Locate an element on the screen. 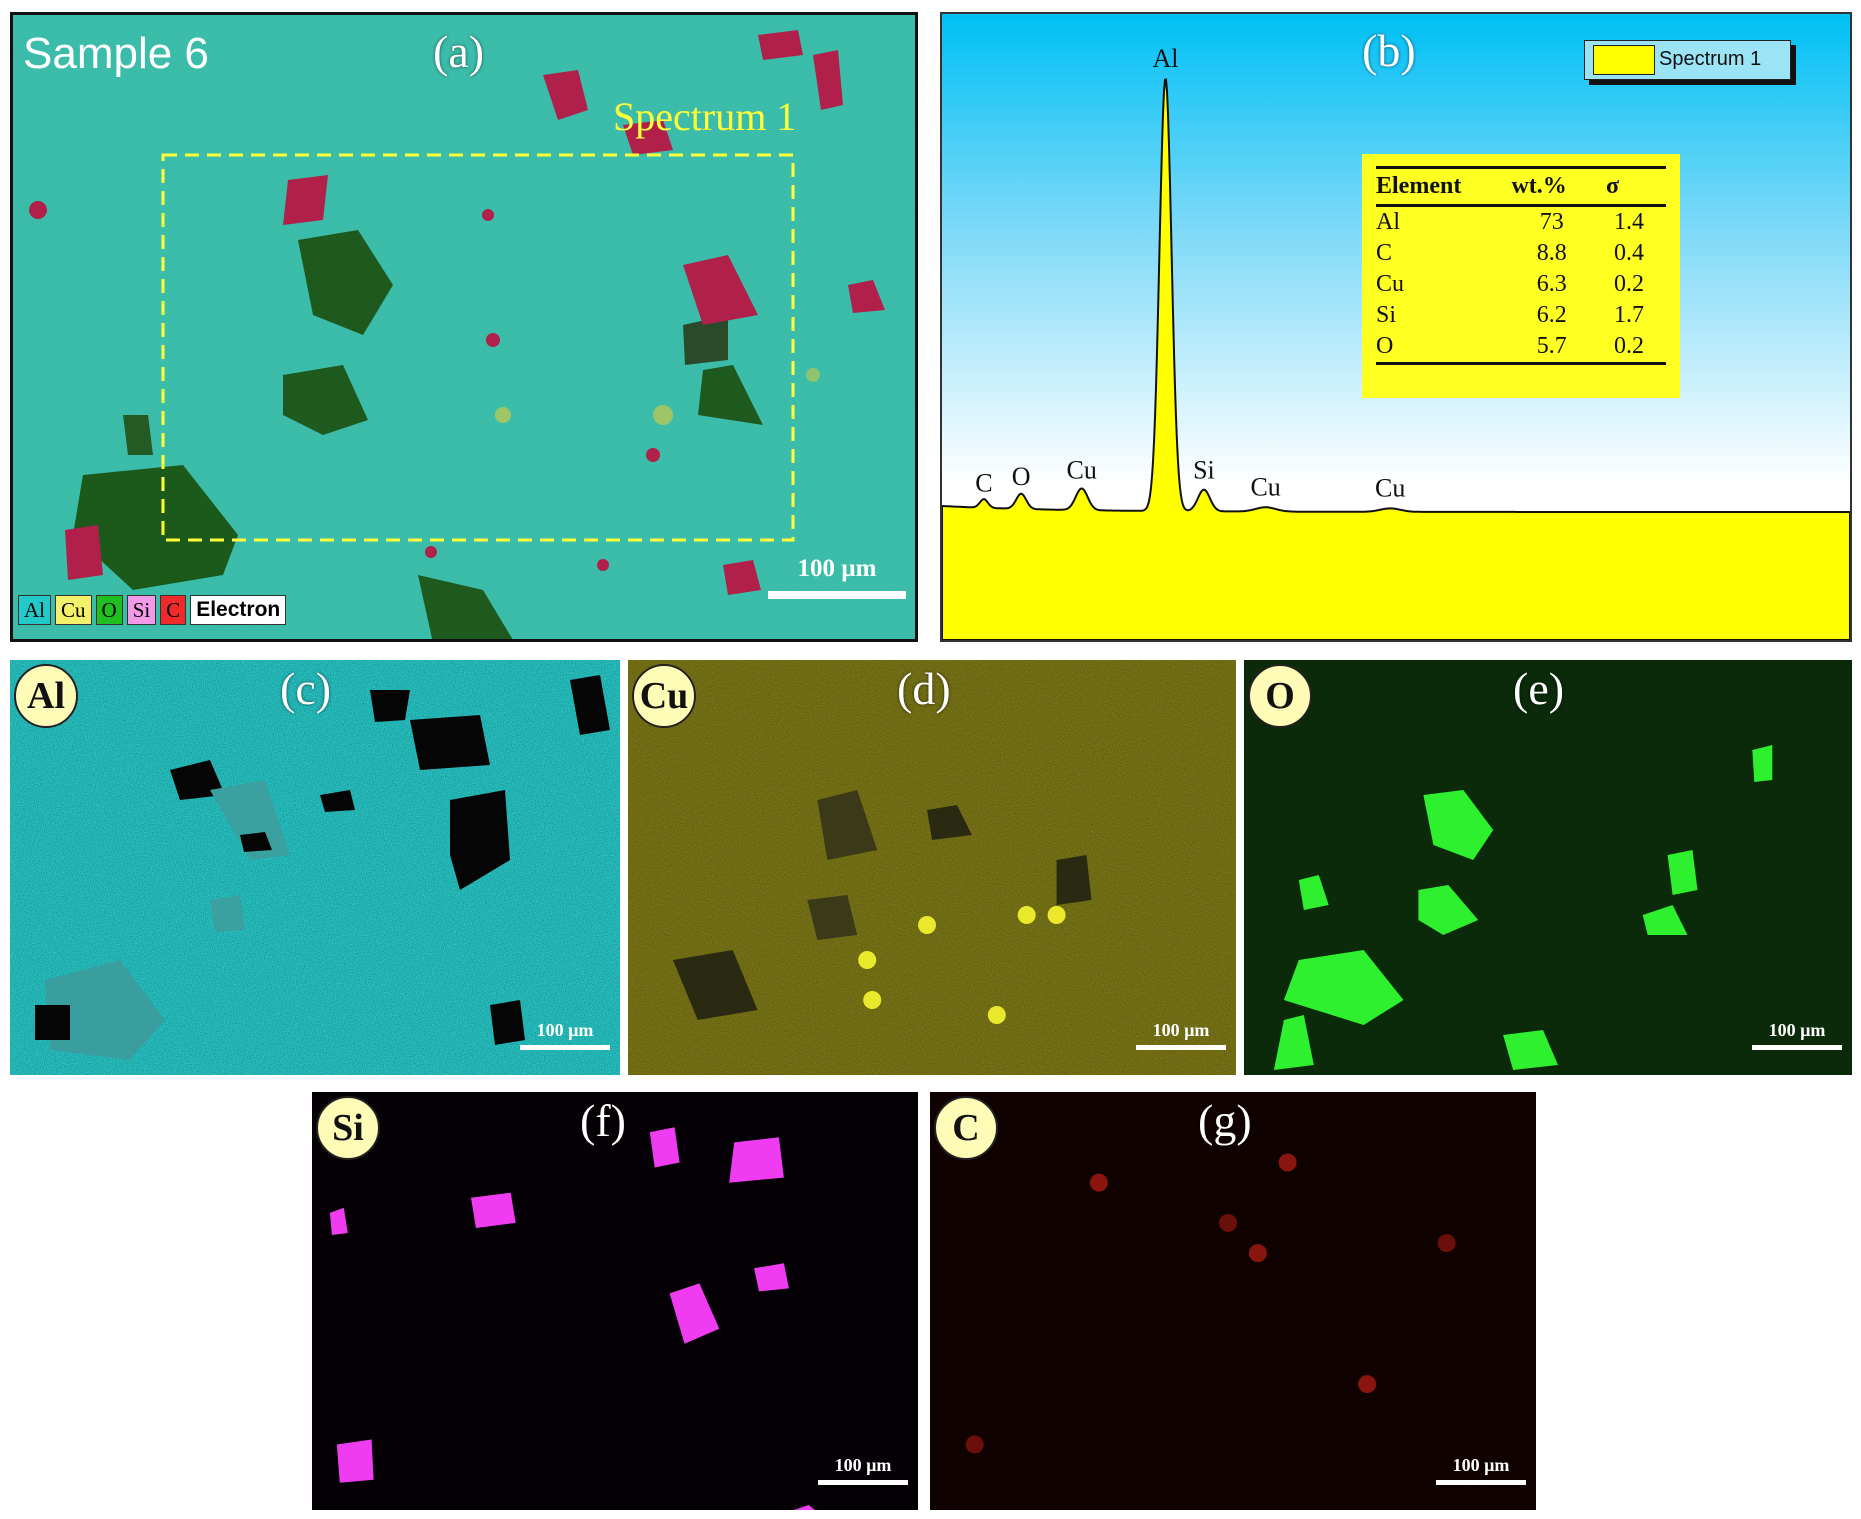 This screenshot has height=1519, width=1861. cell-sigma: 1.7 is located at coordinates (1628, 315).